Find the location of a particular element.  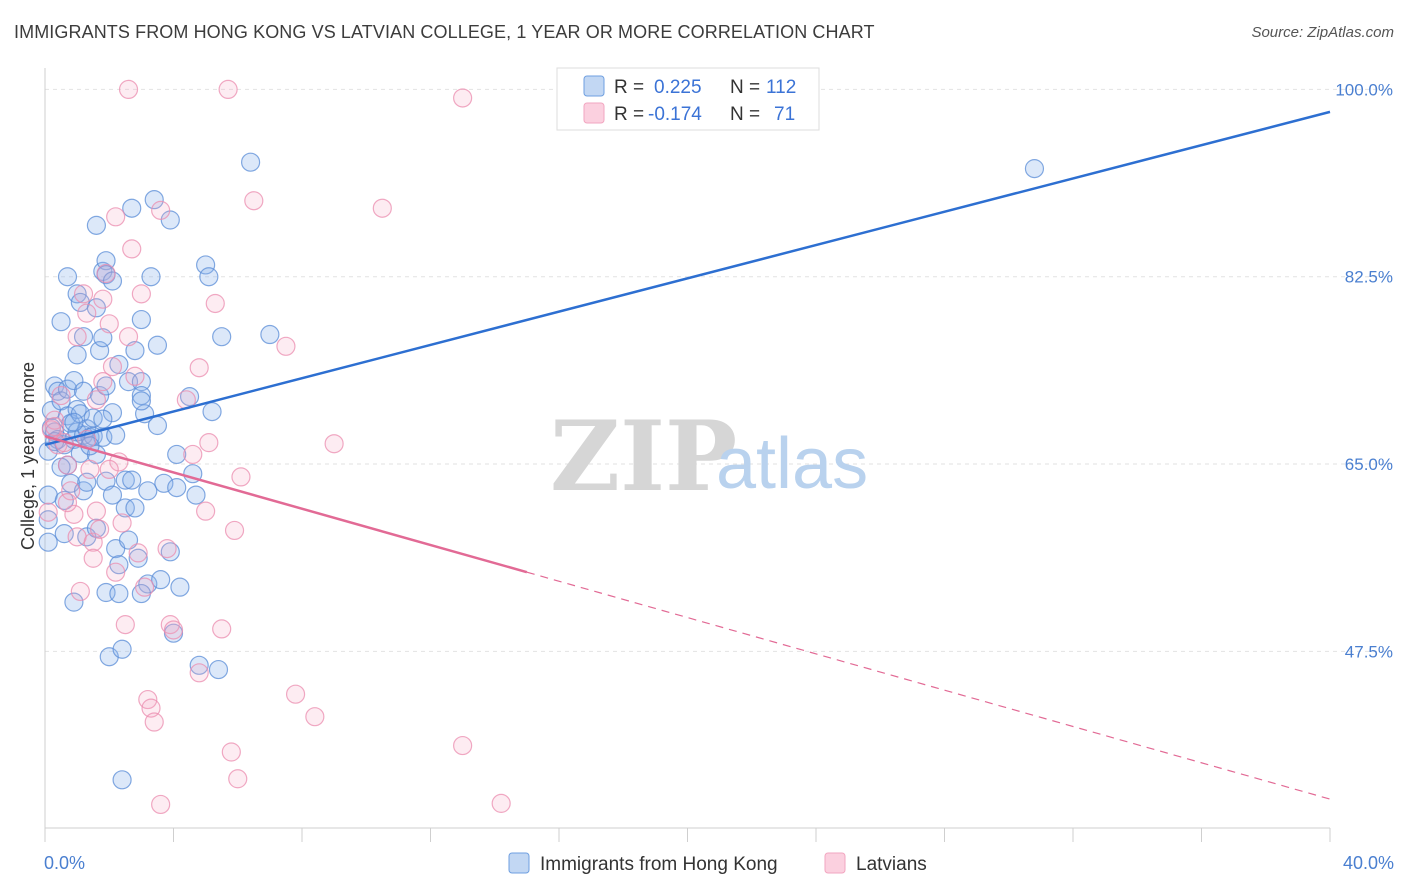

legend-swatch-hongkong is located at coordinates (594, 86).